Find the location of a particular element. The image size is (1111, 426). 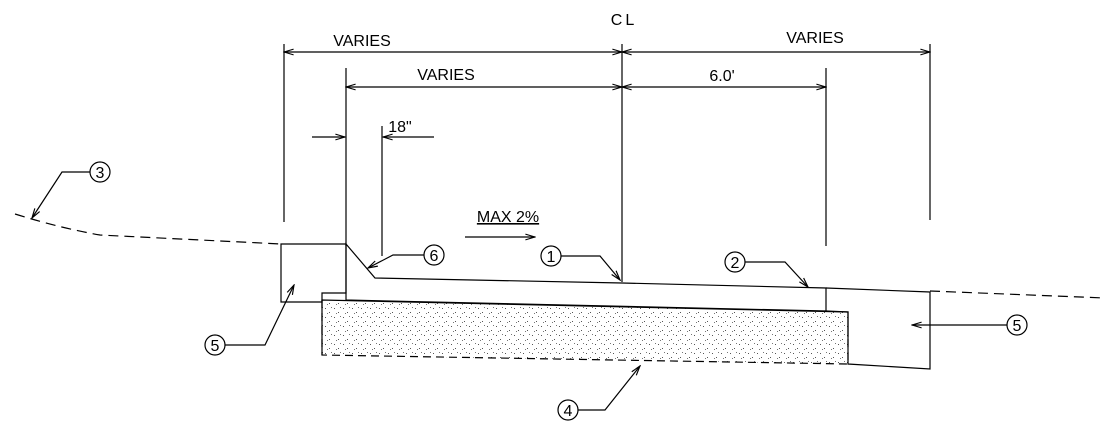

callout-label: 3 is located at coordinates (100, 173).